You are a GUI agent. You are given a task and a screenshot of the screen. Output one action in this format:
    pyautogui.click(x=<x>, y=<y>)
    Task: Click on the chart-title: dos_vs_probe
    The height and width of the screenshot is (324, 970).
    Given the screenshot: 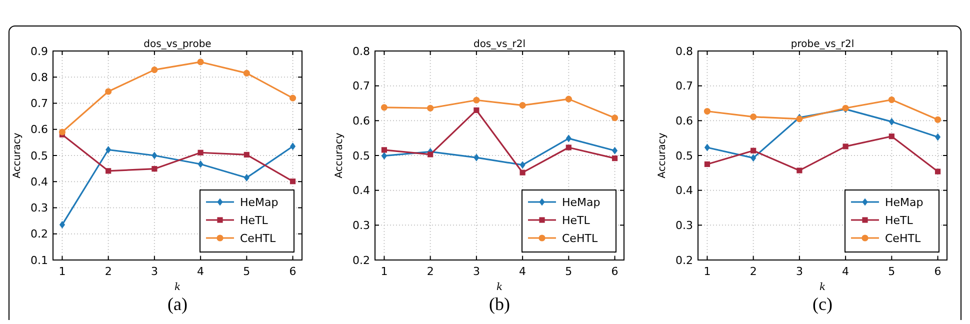 What is the action you would take?
    pyautogui.click(x=178, y=44)
    